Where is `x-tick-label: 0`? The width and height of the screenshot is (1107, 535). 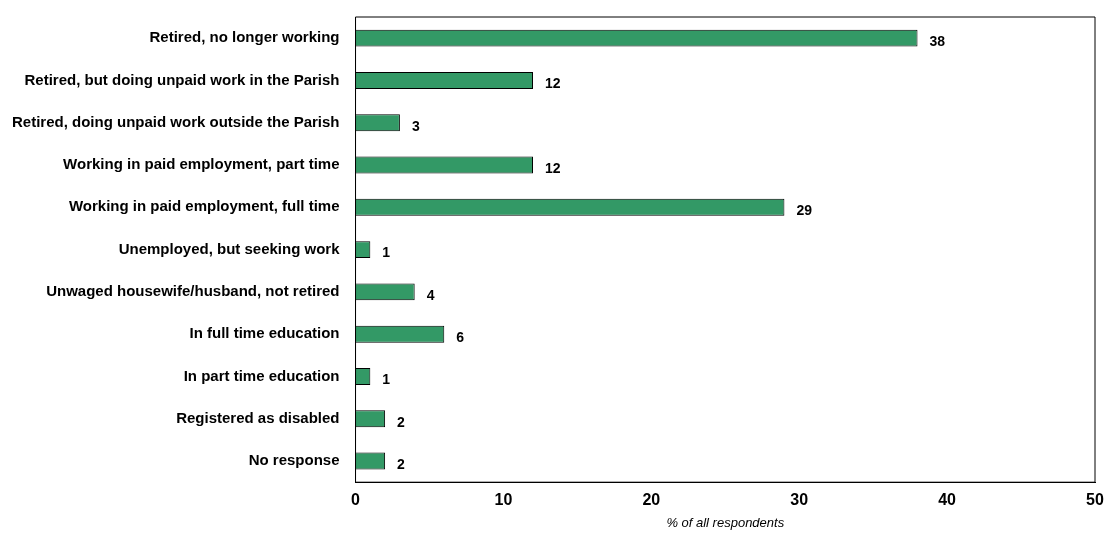 x-tick-label: 0 is located at coordinates (356, 500).